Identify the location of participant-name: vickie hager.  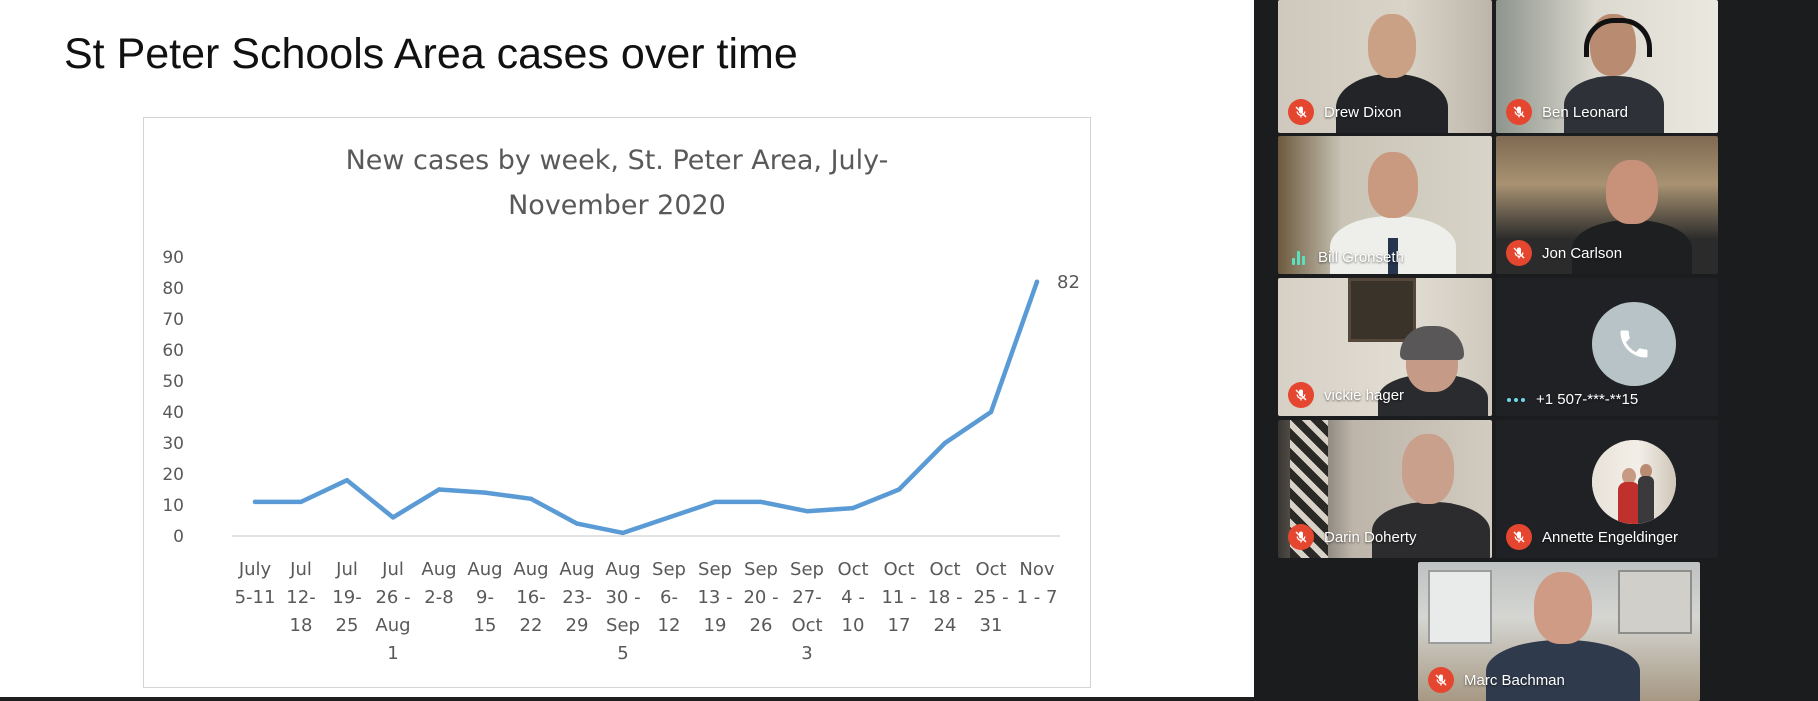
(1364, 395).